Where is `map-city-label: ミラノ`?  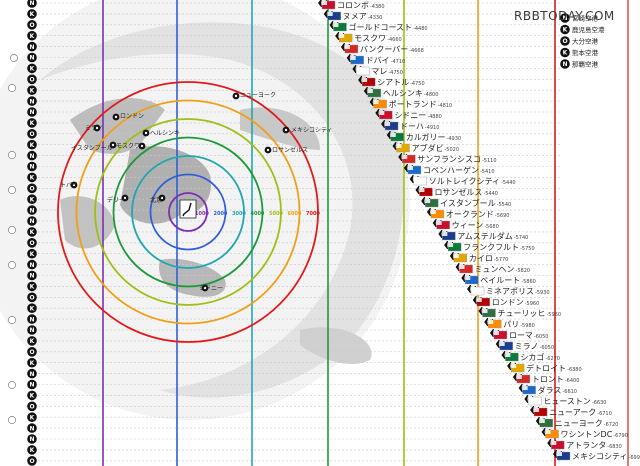 map-city-label: ミラノ is located at coordinates (94, 128).